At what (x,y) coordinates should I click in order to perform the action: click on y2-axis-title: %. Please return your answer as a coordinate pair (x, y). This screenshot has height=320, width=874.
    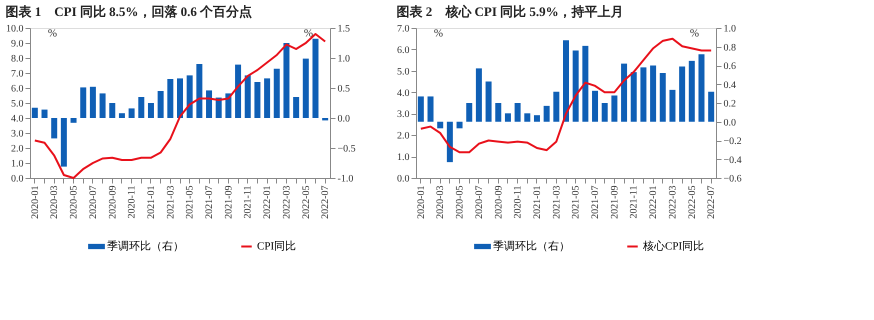
    Looking at the image, I should click on (309, 34).